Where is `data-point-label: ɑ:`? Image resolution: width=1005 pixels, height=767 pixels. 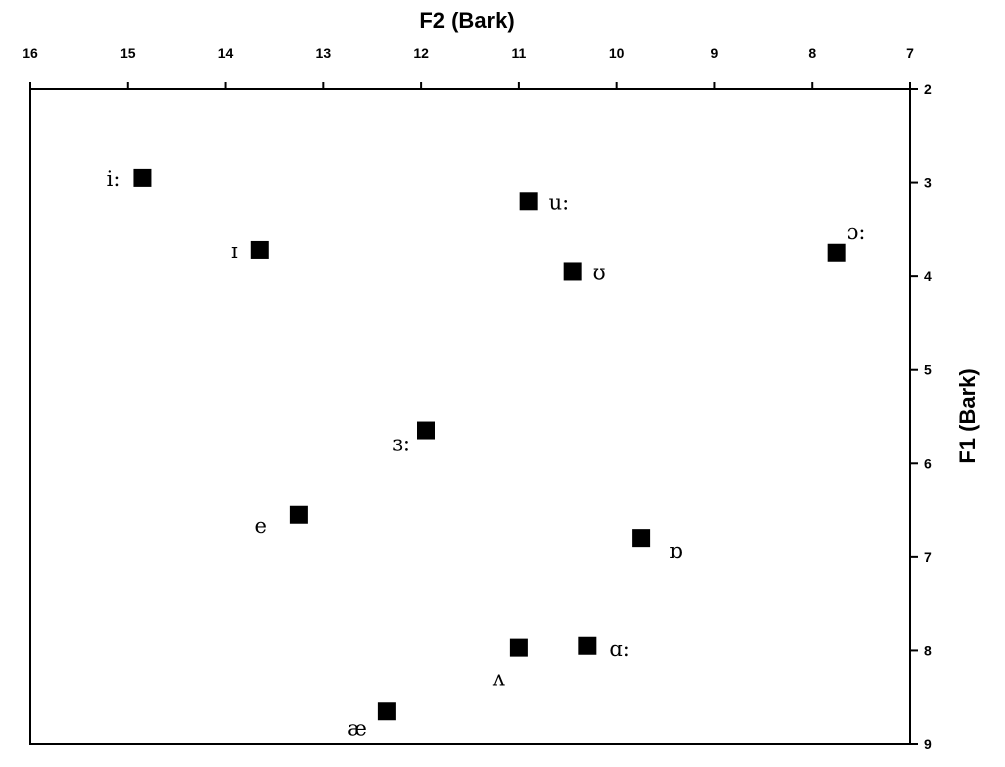 data-point-label: ɑ: is located at coordinates (619, 649).